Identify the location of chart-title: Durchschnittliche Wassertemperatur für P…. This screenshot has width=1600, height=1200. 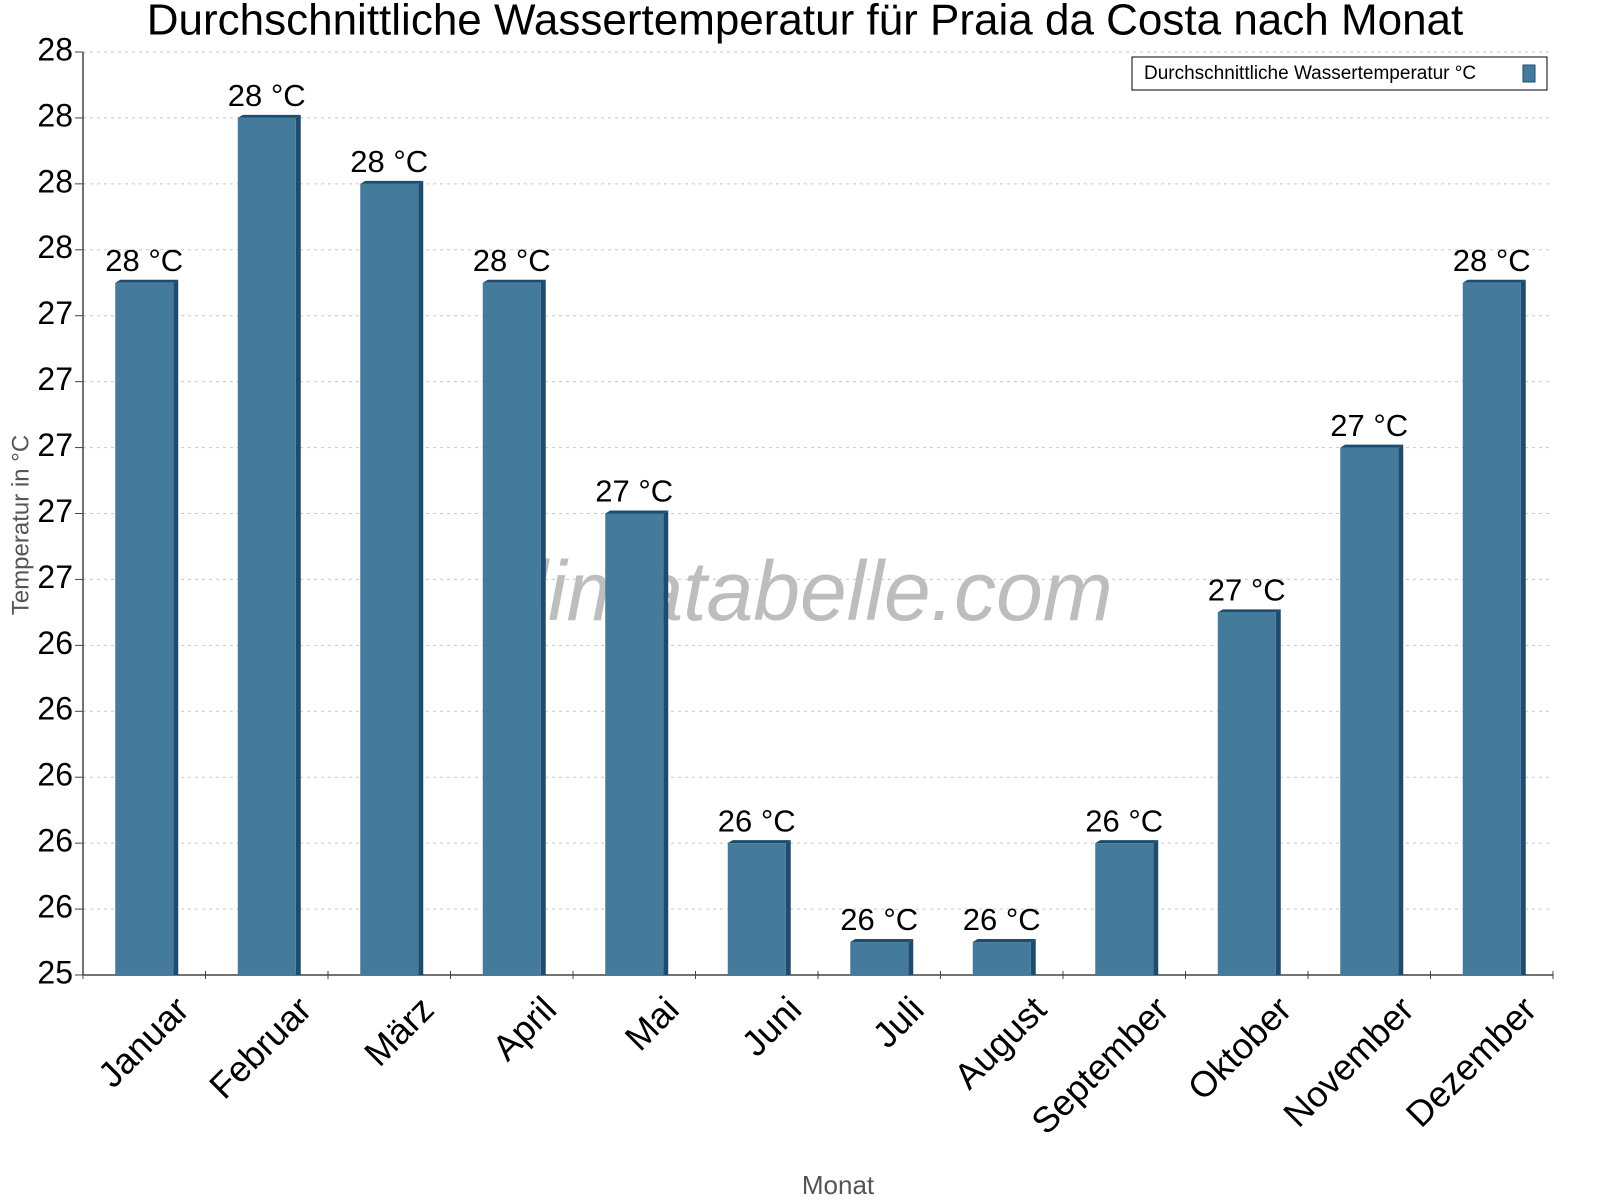
(805, 22).